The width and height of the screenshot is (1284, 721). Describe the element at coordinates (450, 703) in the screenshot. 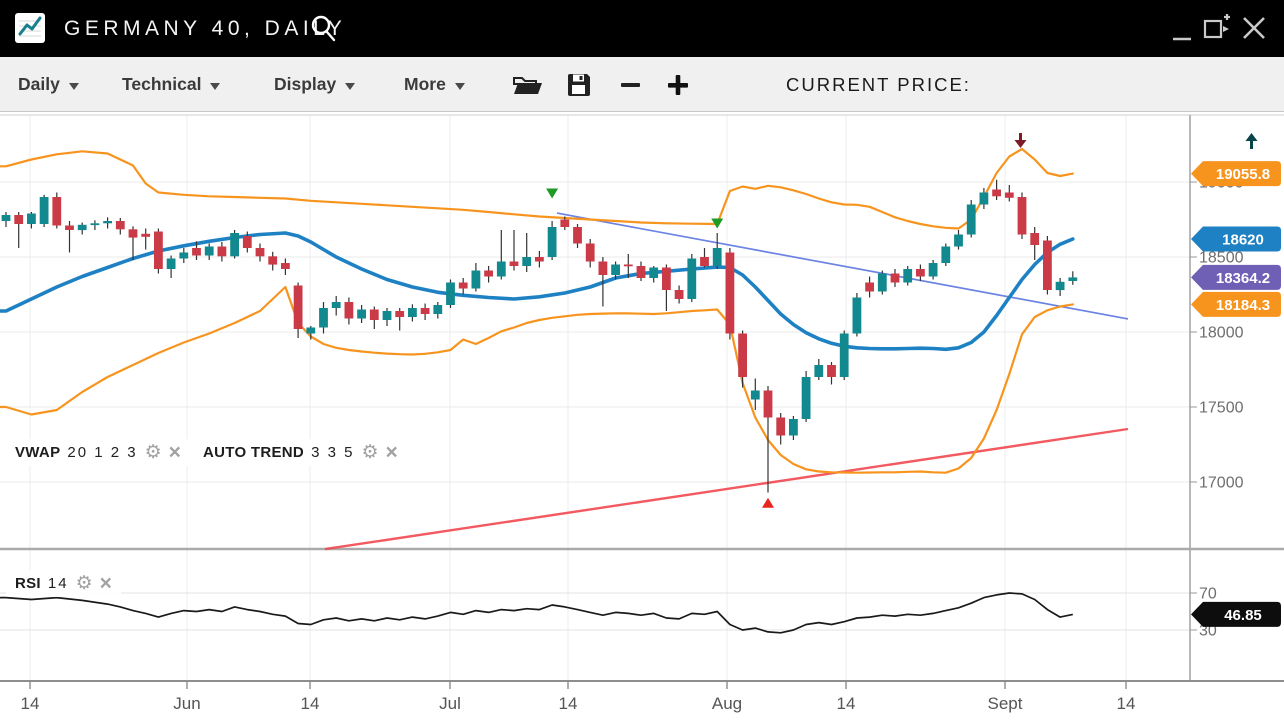

I see `svg-text: Jul` at that location.